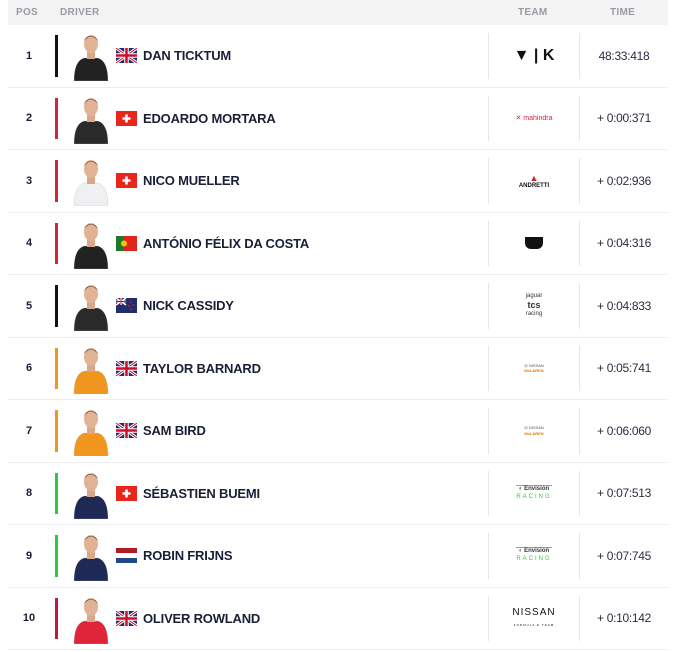  What do you see at coordinates (29, 555) in the screenshot?
I see `position: 9` at bounding box center [29, 555].